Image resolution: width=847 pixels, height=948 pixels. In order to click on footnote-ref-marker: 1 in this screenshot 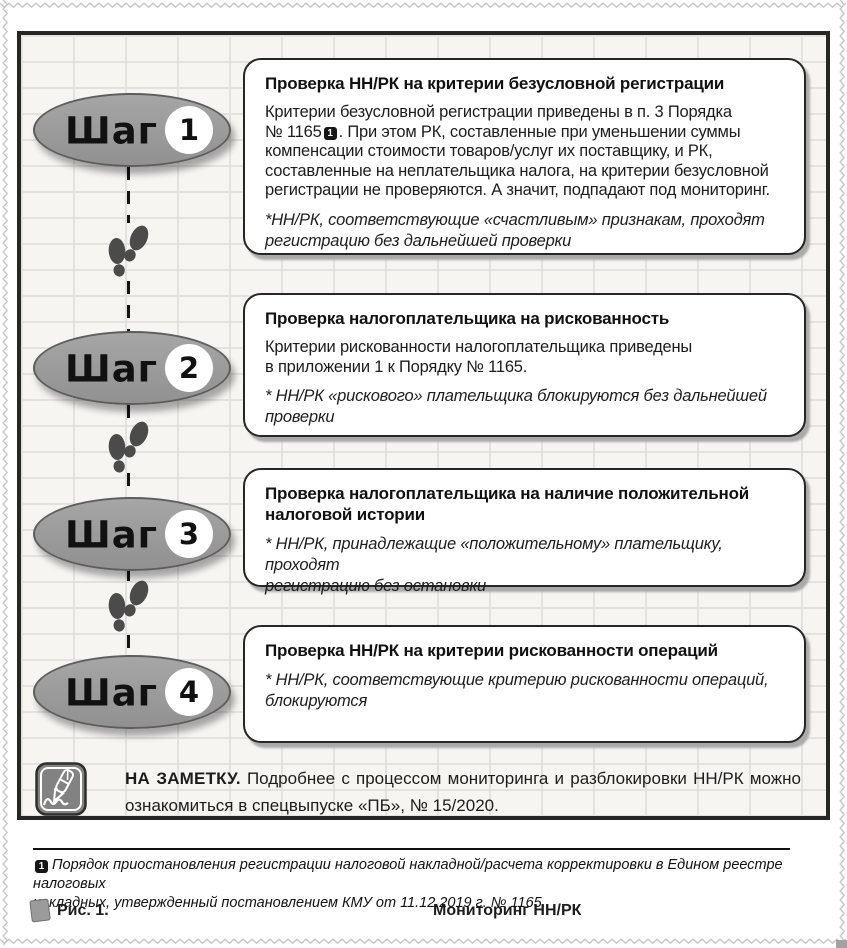, I will do `click(330, 133)`.